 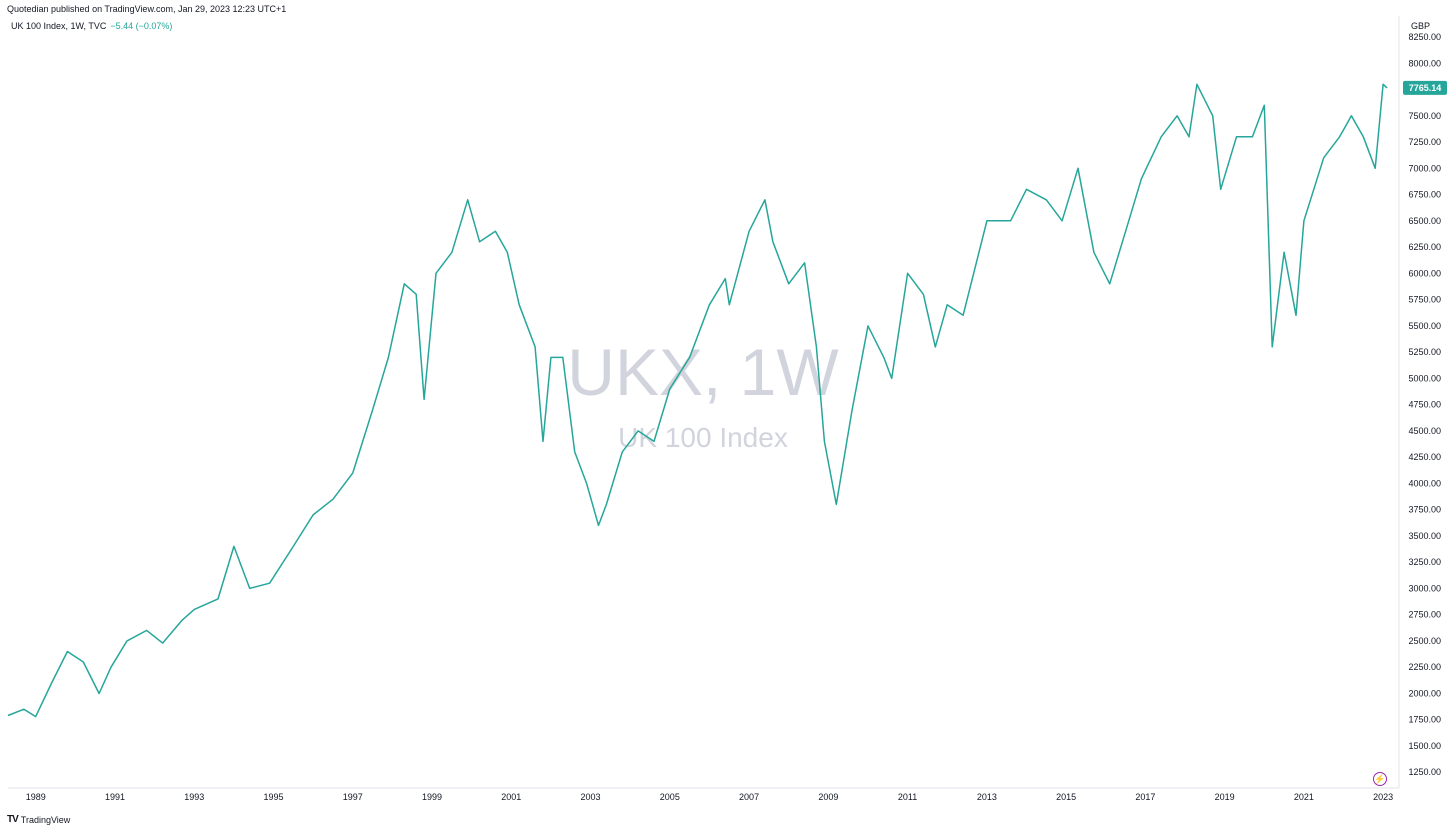 I want to click on y-tick-label: 4250.00, so click(x=1424, y=457).